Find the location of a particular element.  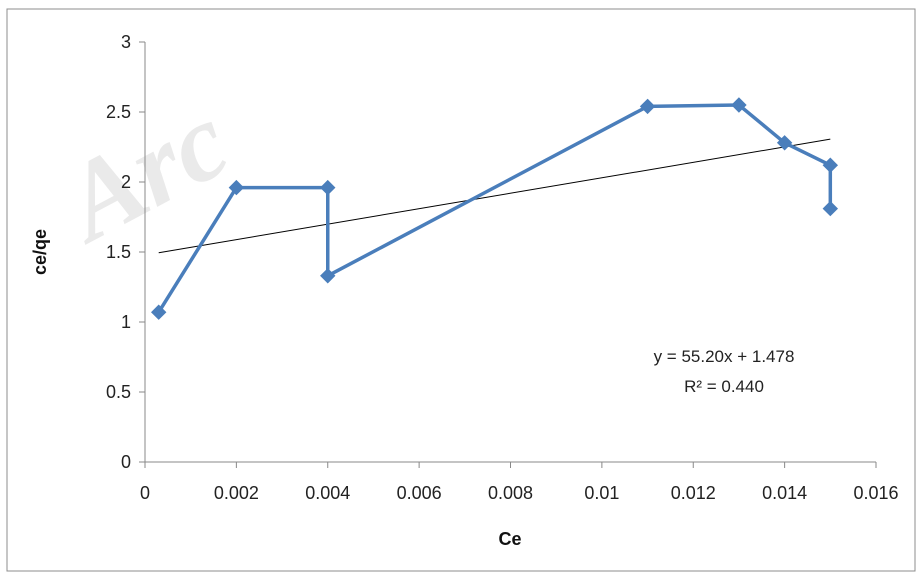

x-tick-label: 0.006 is located at coordinates (419, 493).